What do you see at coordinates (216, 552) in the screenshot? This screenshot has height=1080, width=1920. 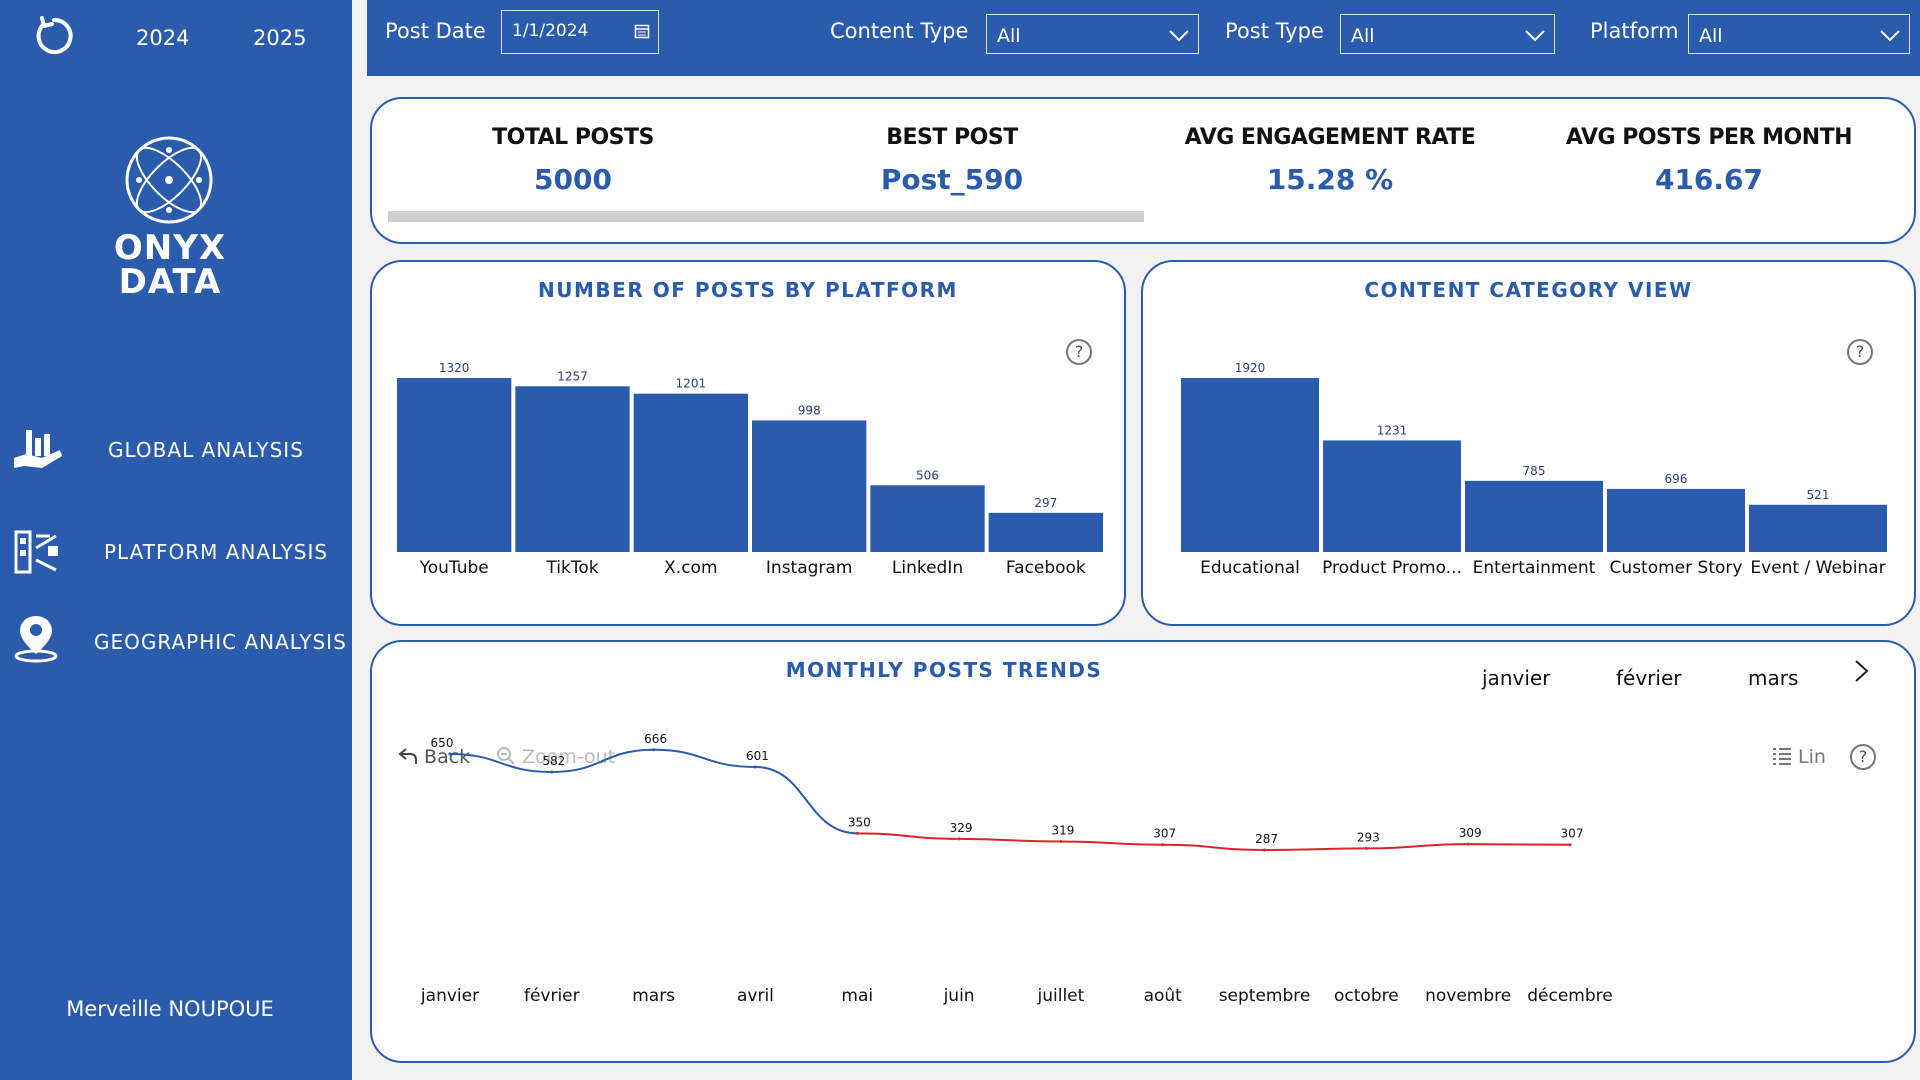 I see `nav-label: PLATFORM ANALYSIS` at bounding box center [216, 552].